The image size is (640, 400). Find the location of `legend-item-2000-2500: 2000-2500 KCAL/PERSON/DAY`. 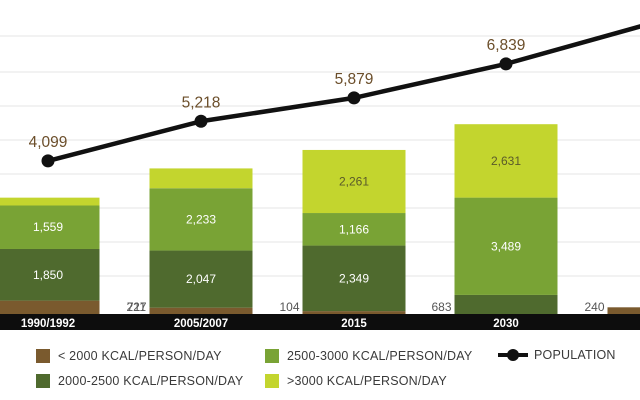

legend-item-2000-2500: 2000-2500 KCAL/PERSON/DAY is located at coordinates (139, 381).